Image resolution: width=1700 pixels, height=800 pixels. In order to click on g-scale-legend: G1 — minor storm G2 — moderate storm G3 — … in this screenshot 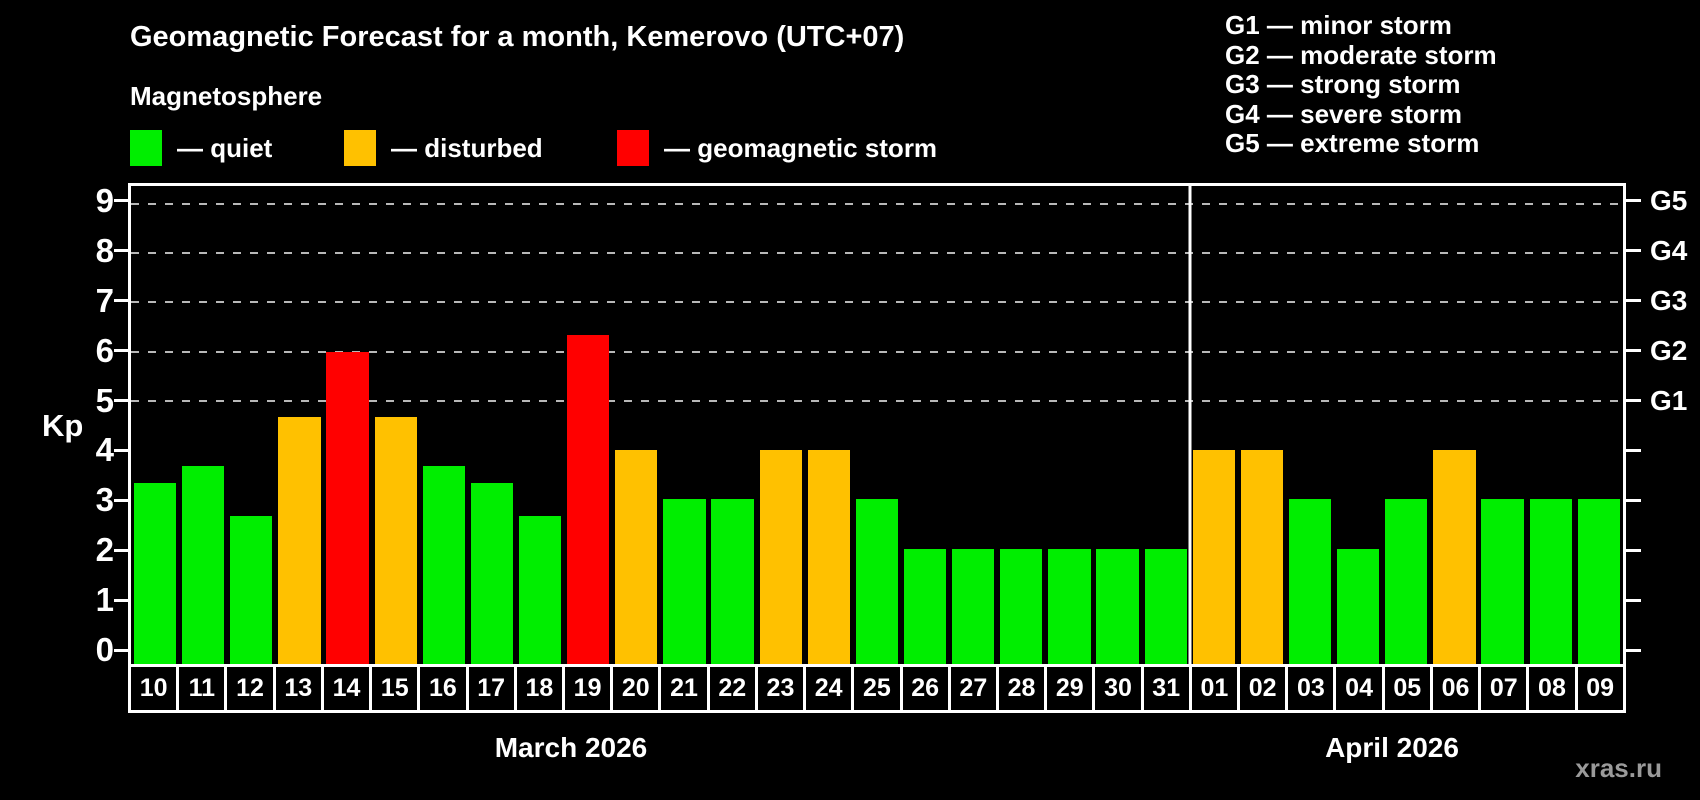, I will do `click(1361, 84)`.